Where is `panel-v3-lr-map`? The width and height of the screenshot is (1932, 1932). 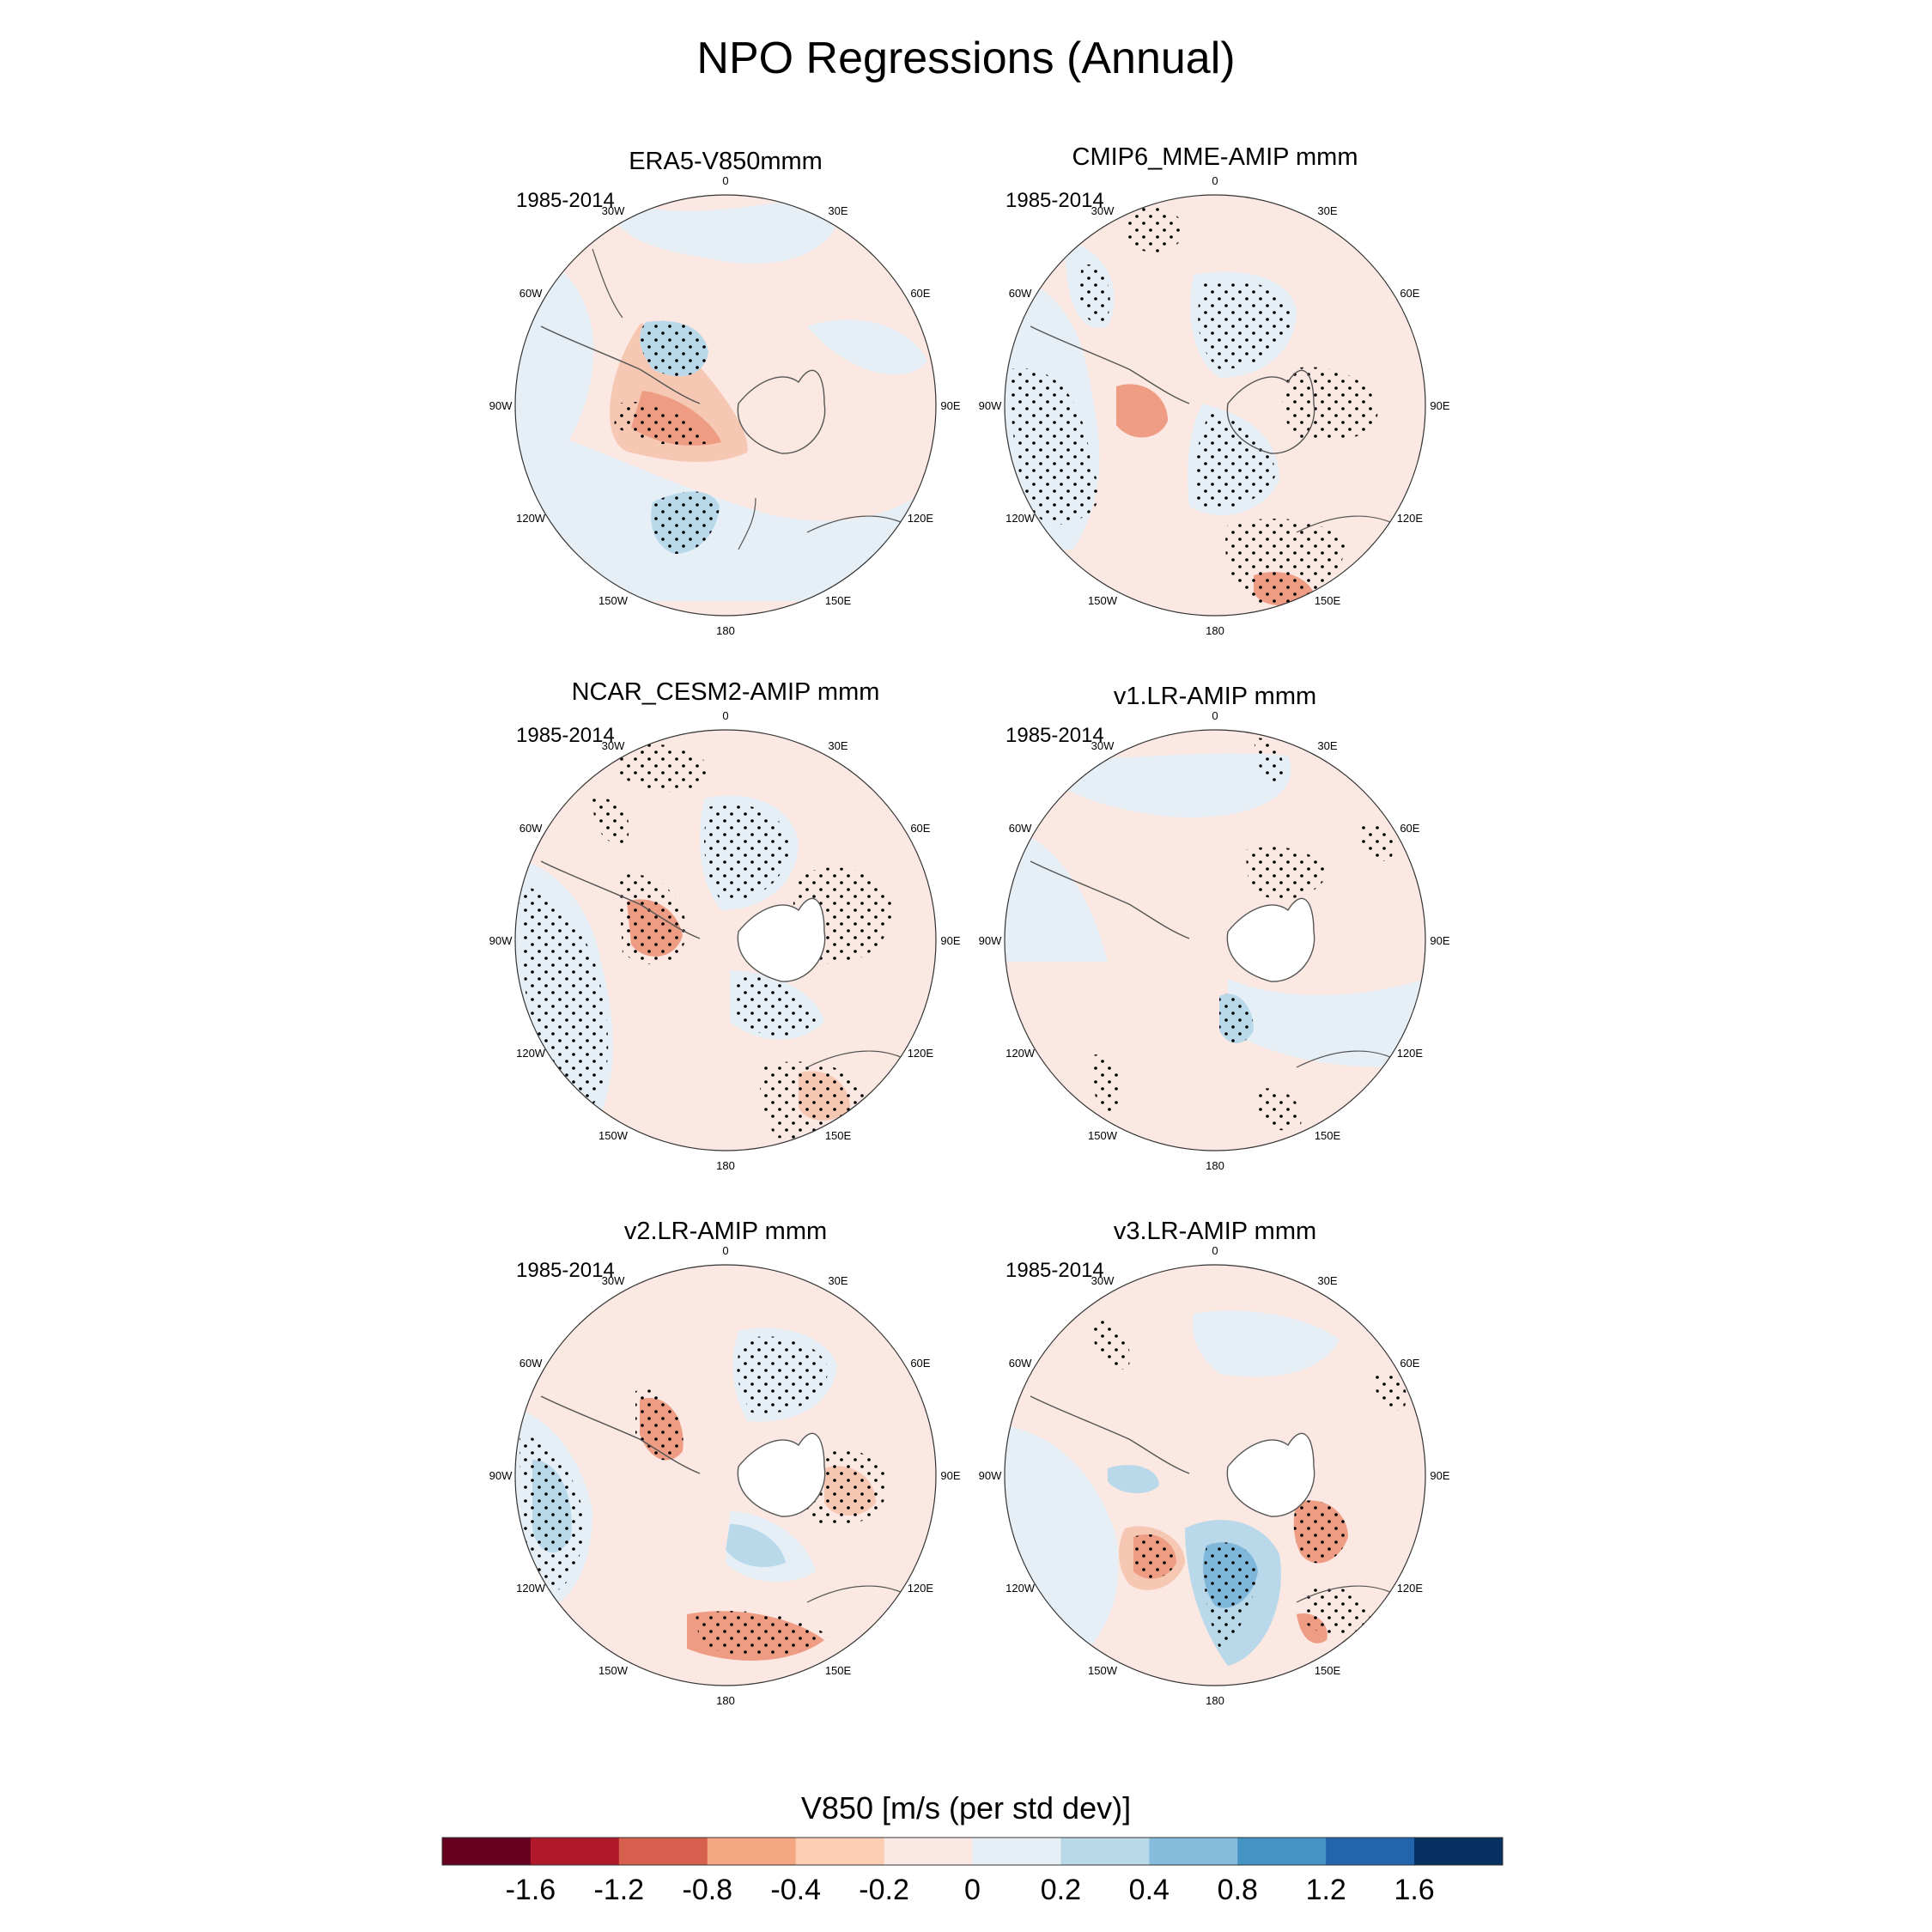 panel-v3-lr-map is located at coordinates (1215, 1475).